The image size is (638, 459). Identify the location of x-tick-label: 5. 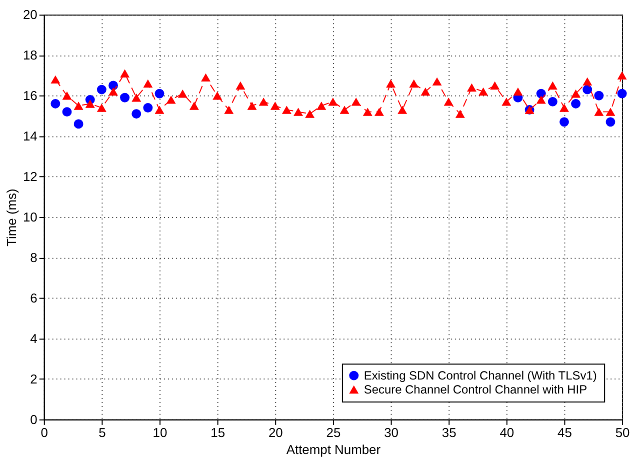
(102, 432).